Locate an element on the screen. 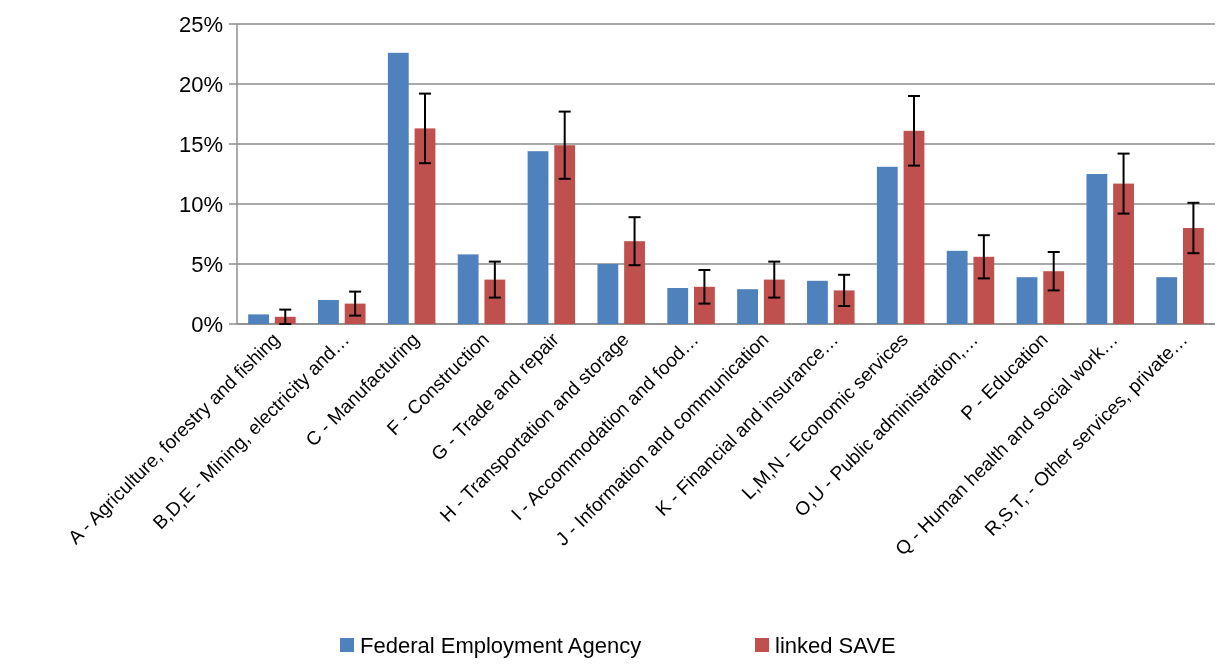 The height and width of the screenshot is (666, 1217). y-tick-label: 20% is located at coordinates (200, 84).